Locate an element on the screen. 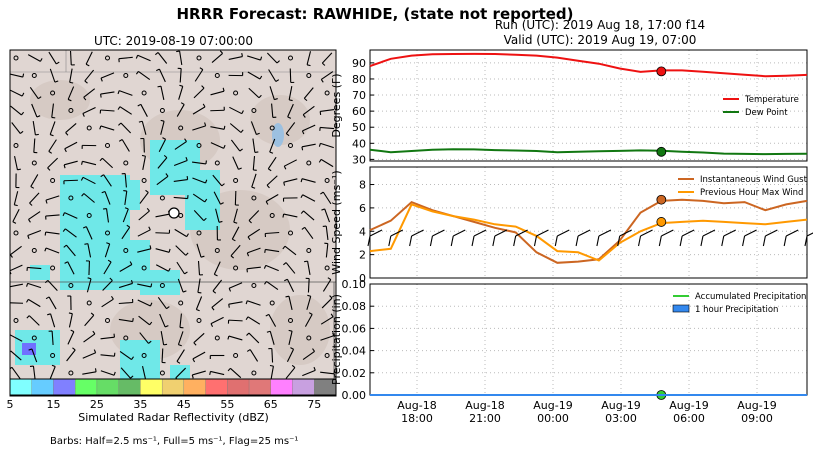  y-tick-label: 50 is located at coordinates (359, 127).